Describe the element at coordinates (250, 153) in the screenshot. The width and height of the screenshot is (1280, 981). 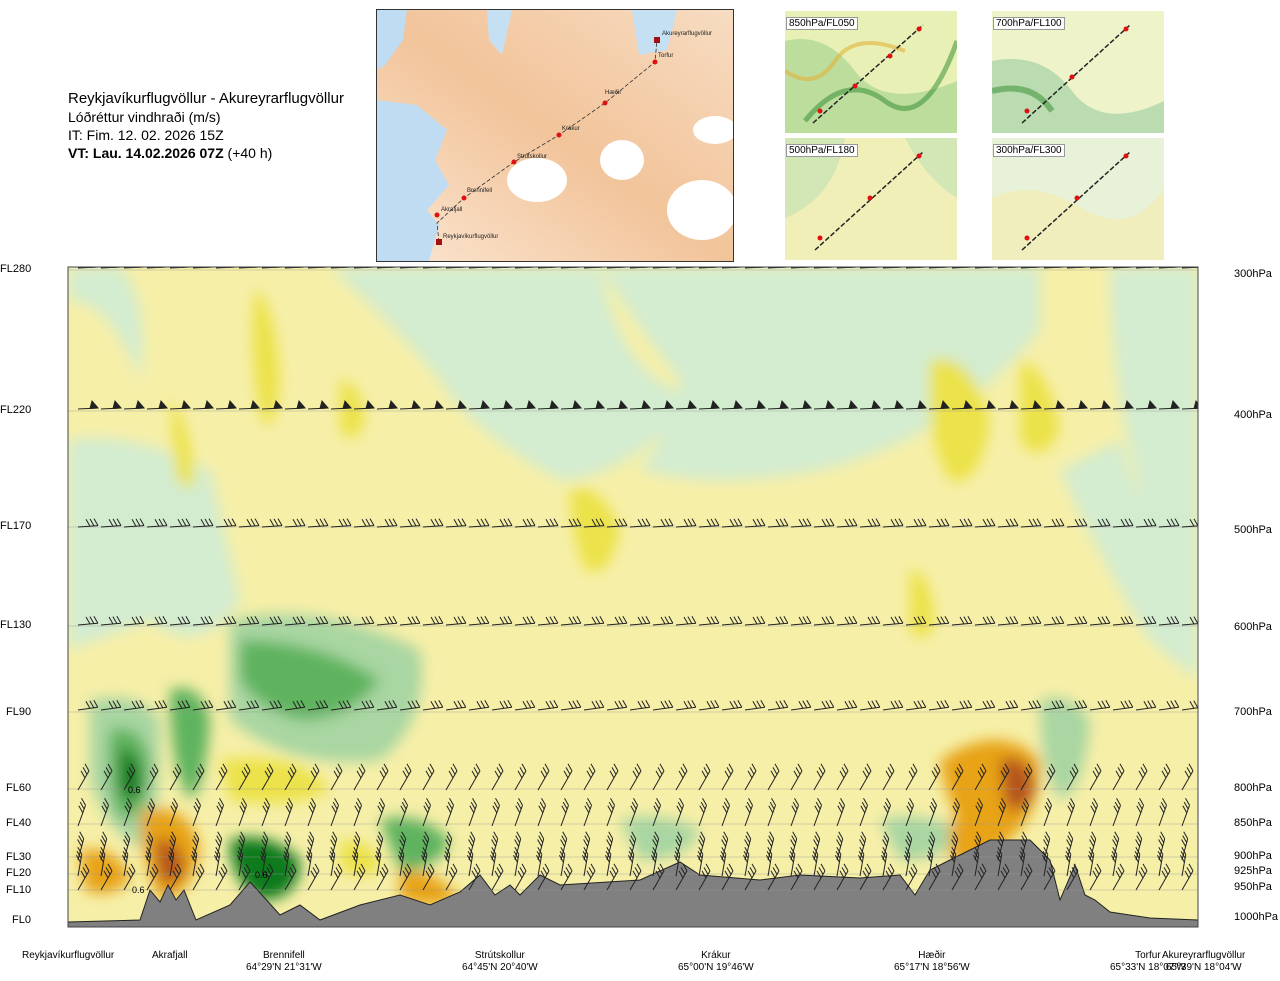
I see `lead-time: (+40 h)` at that location.